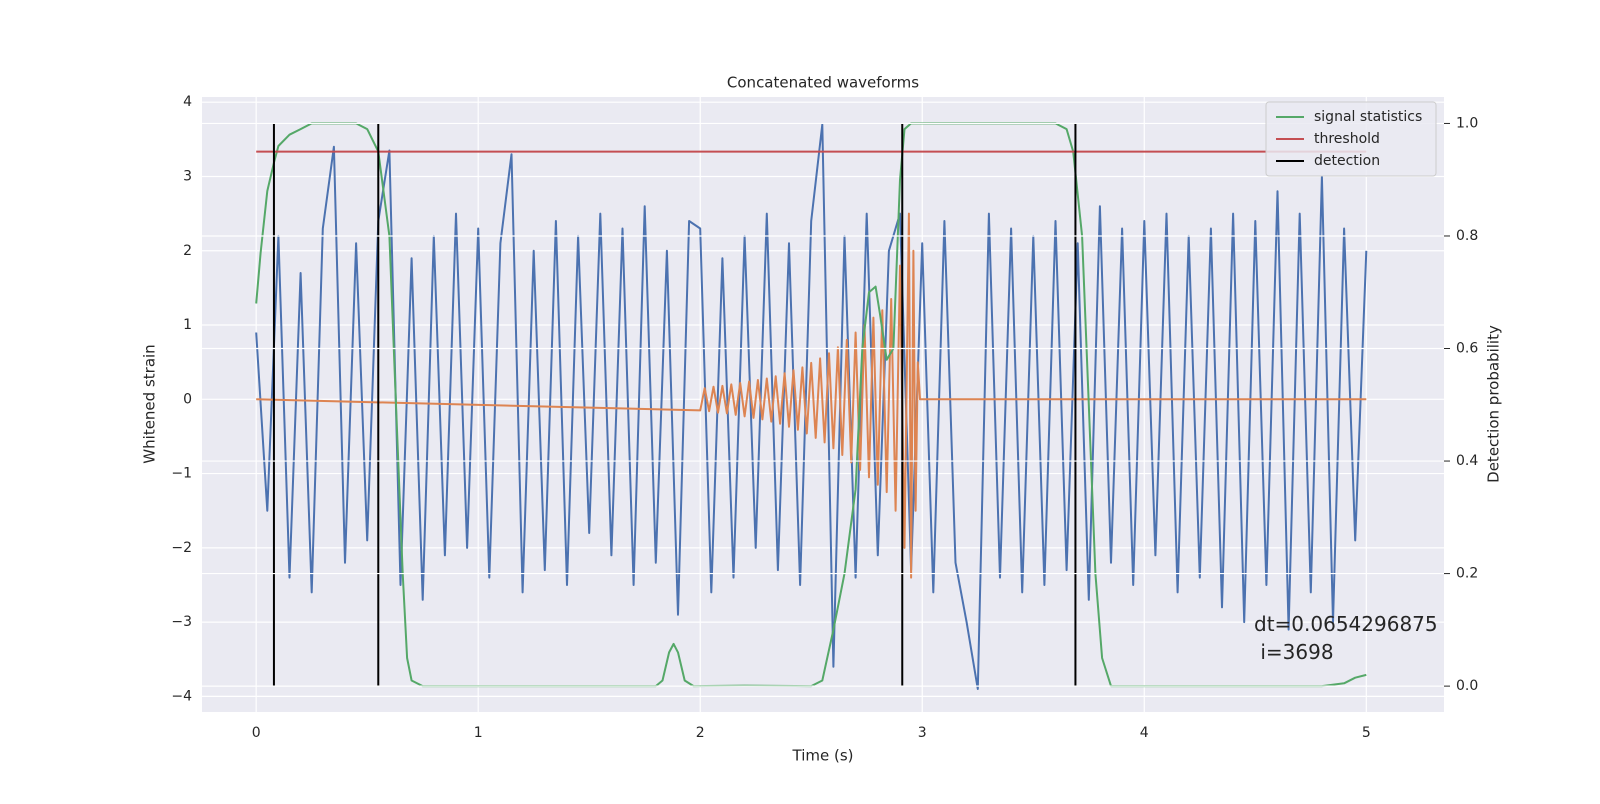 The image size is (1600, 804). What do you see at coordinates (823, 83) in the screenshot?
I see `chart-title: Concatenated waveforms` at bounding box center [823, 83].